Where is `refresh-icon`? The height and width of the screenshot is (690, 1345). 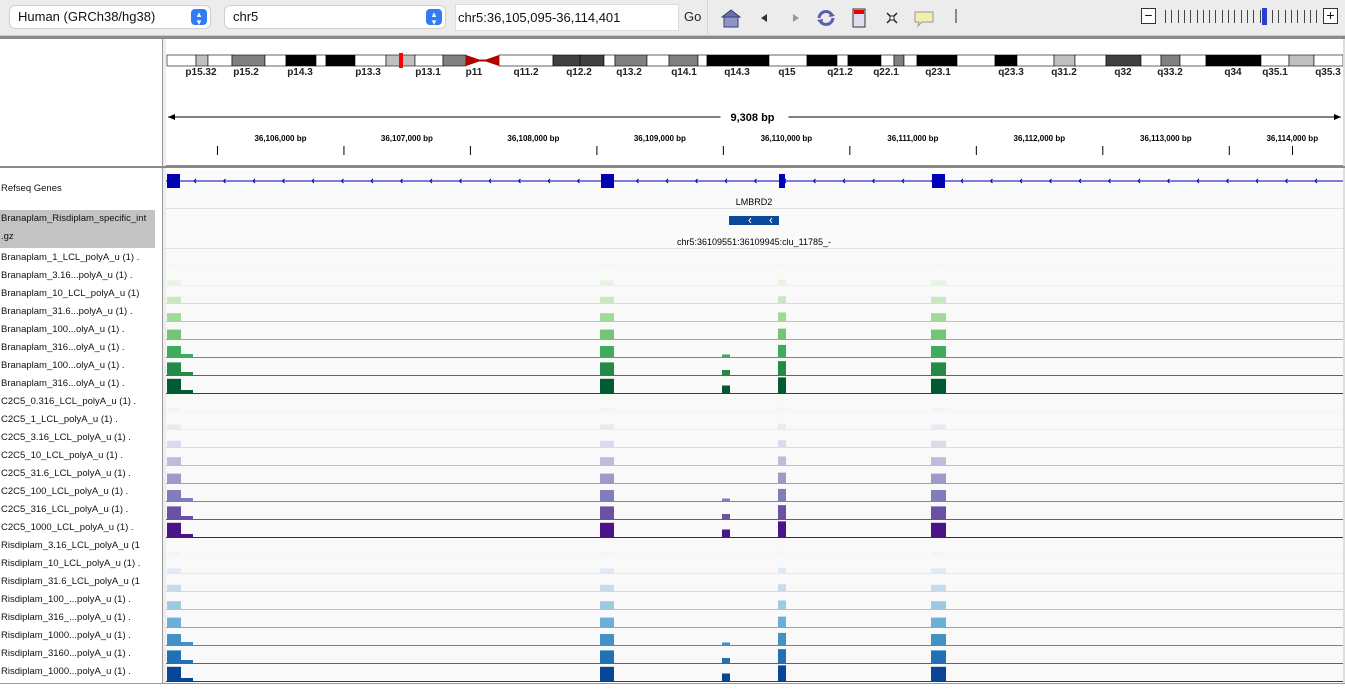 refresh-icon is located at coordinates (826, 18).